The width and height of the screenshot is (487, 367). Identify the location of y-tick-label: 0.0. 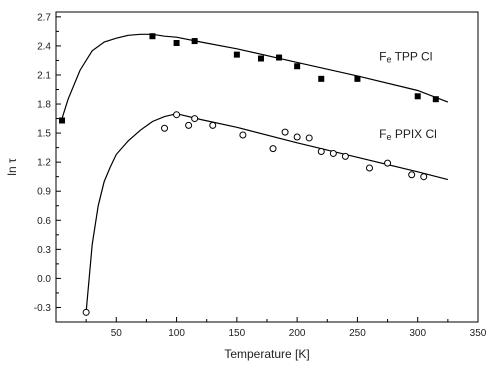
(44, 279).